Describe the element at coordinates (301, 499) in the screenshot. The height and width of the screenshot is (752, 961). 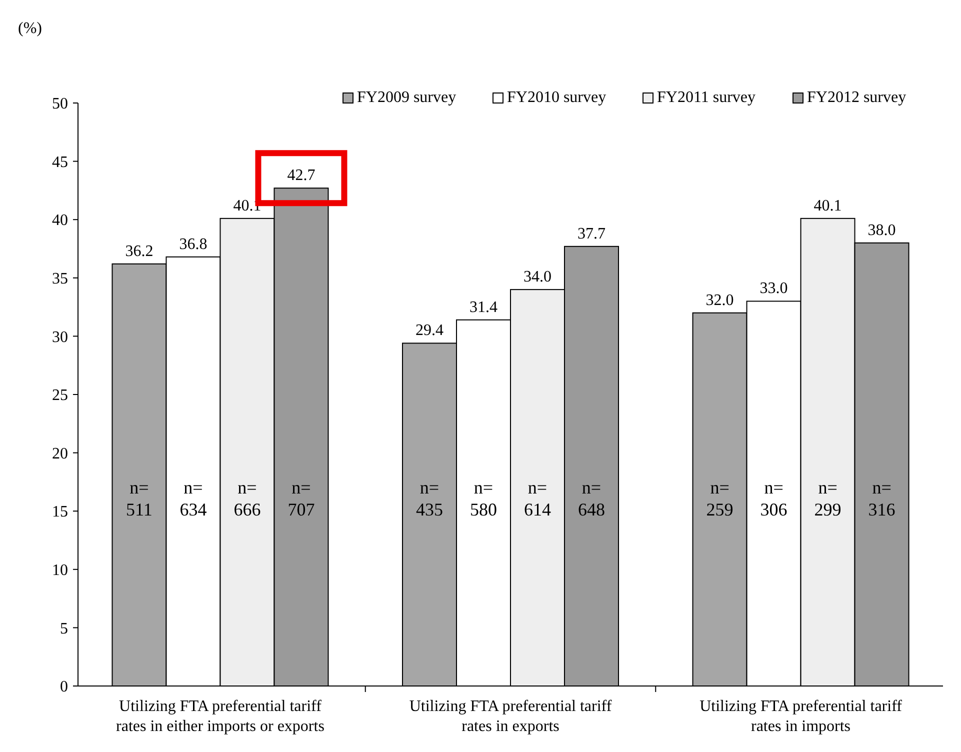
I see `annotation: n= 707` at that location.